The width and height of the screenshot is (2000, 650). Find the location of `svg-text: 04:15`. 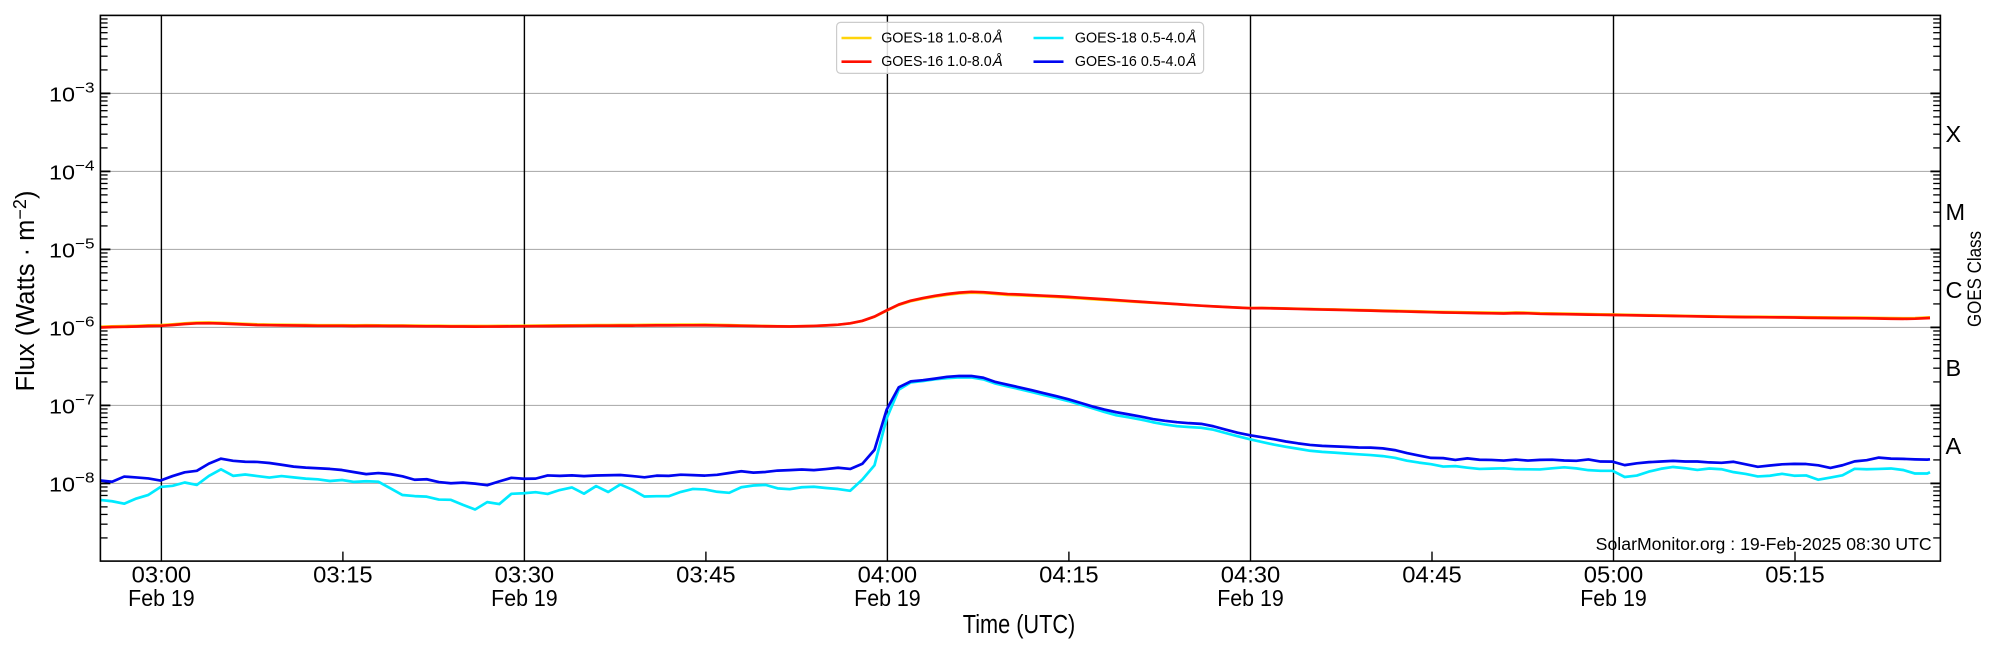

svg-text: 04:15 is located at coordinates (1069, 575).